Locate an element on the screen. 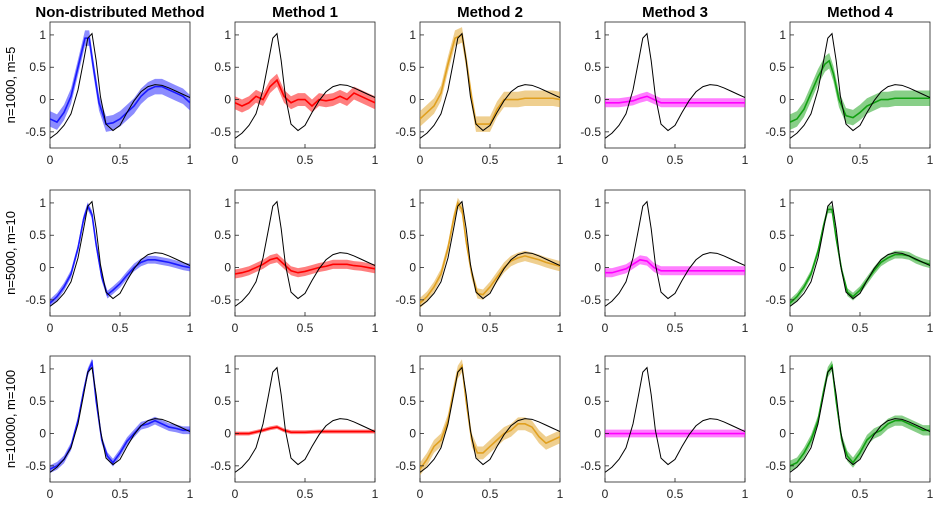 The image size is (936, 509). column-title: Method 2 is located at coordinates (490, 12).